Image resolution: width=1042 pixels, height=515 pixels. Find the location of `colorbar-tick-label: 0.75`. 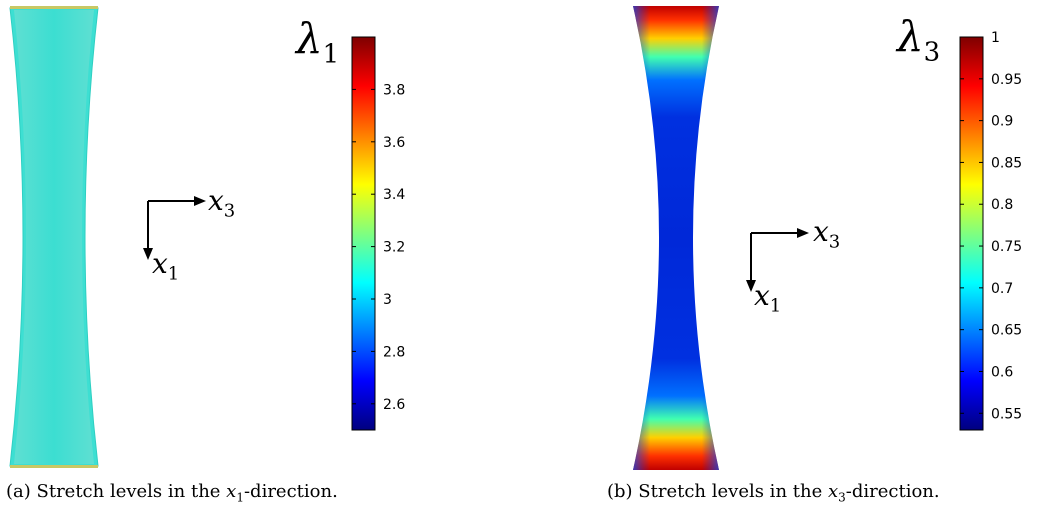

colorbar-tick-label: 0.75 is located at coordinates (1006, 247).